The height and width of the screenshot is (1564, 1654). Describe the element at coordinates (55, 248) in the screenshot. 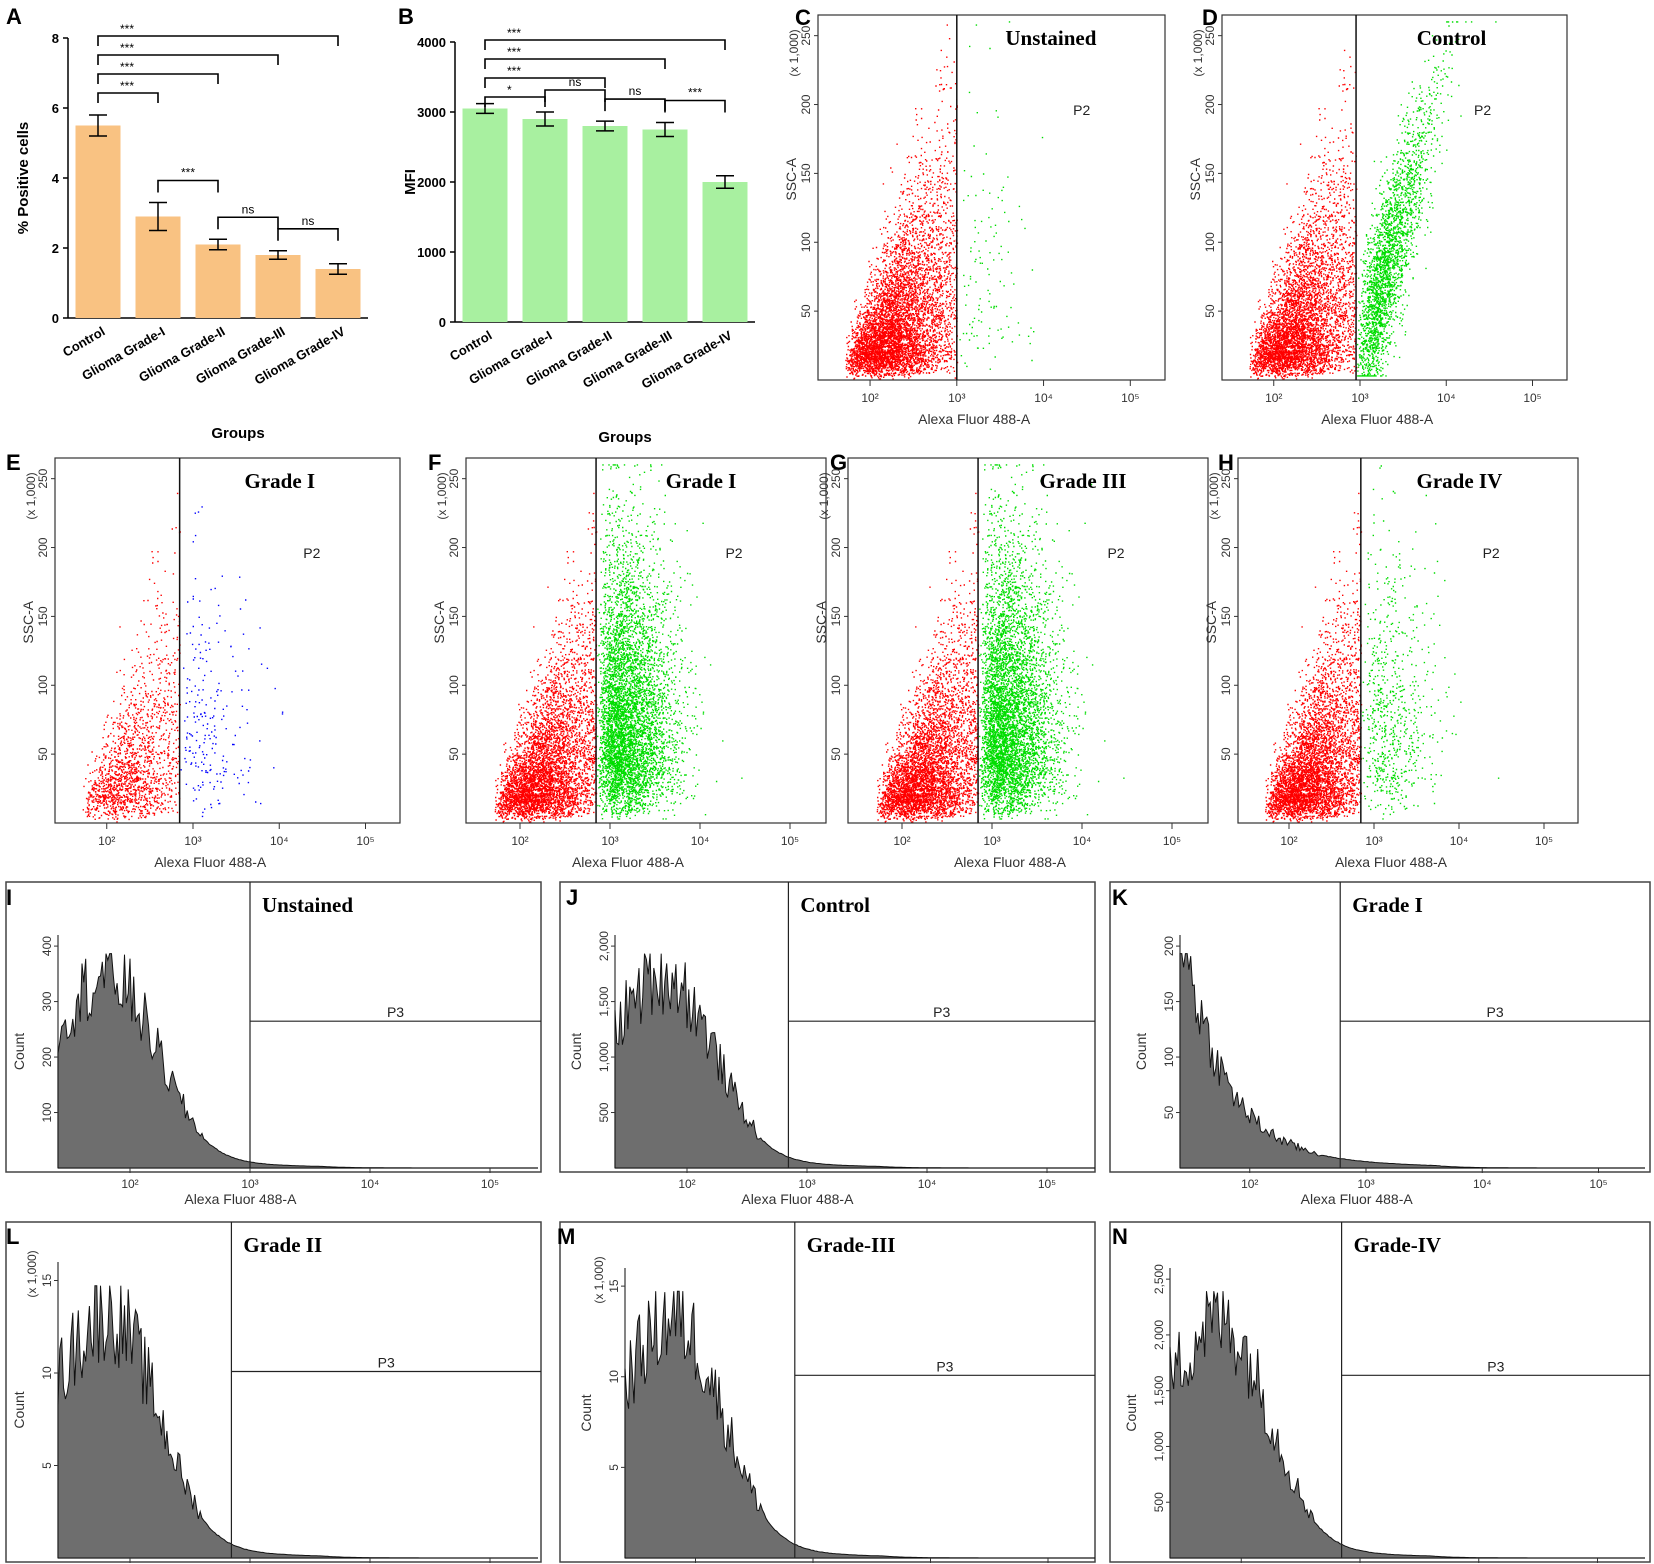

I see `y-tick-label: 2` at that location.